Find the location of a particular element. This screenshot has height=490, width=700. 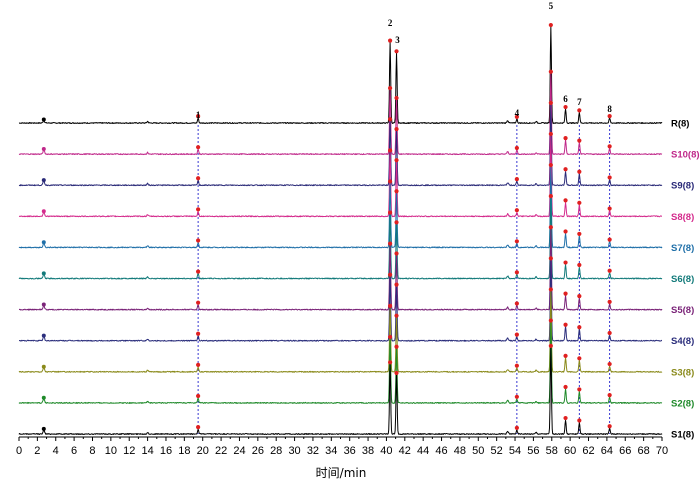

x-tick-label: 16 is located at coordinates (166, 451).